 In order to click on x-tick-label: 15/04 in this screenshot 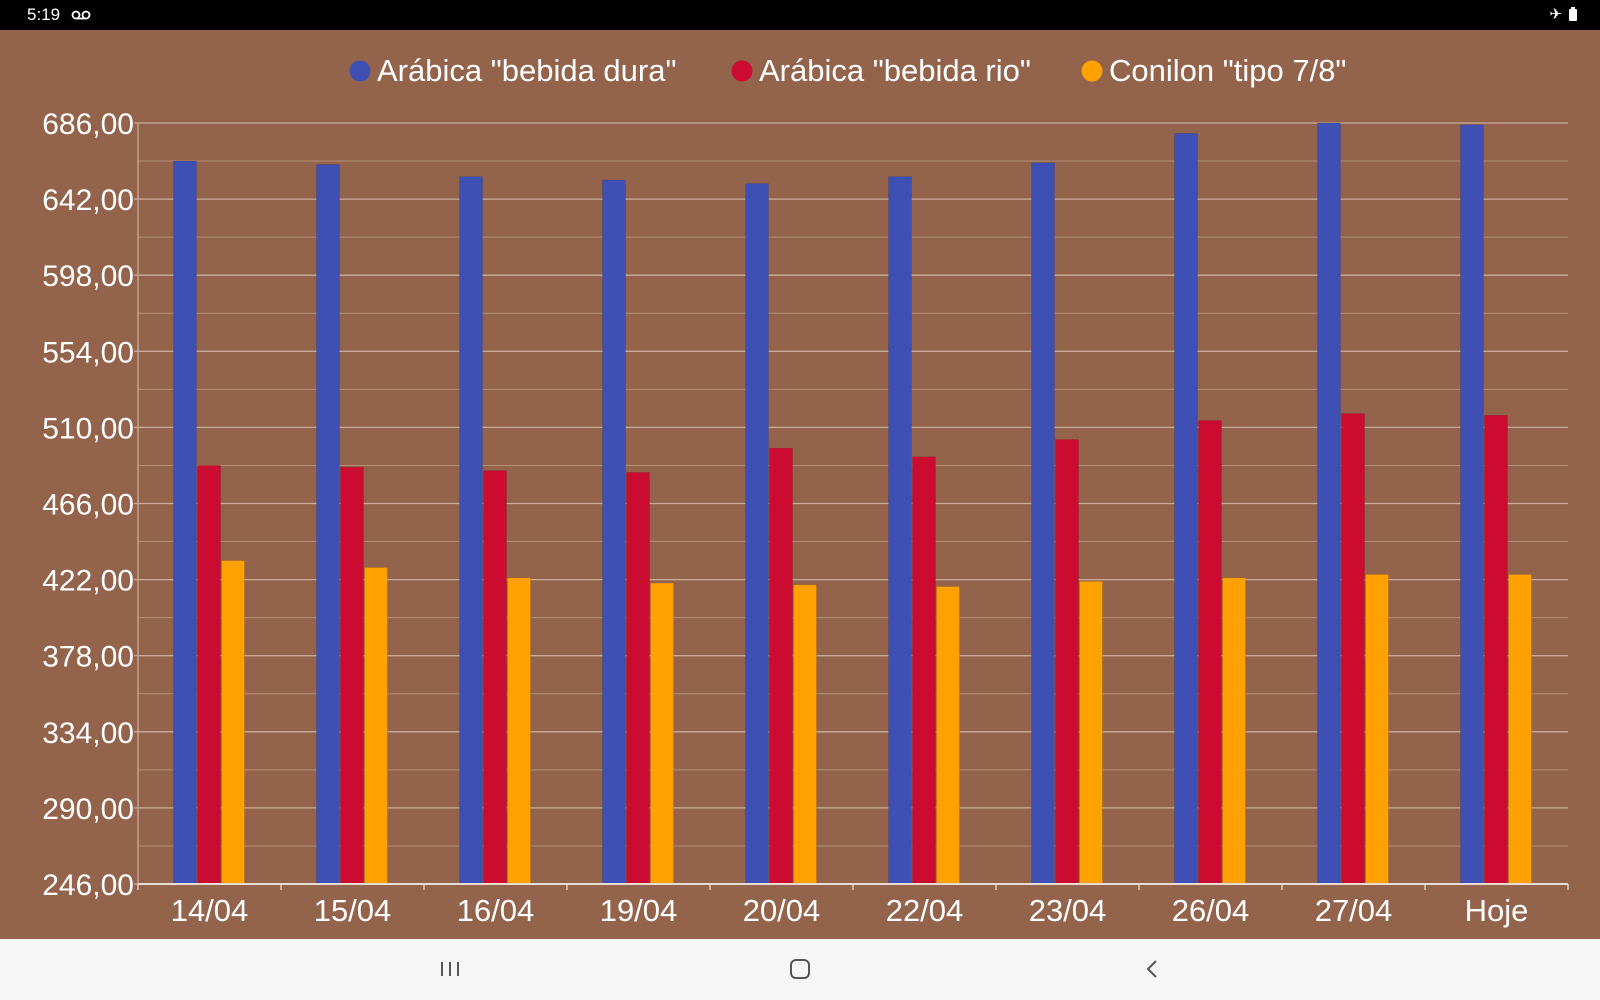, I will do `click(353, 910)`.